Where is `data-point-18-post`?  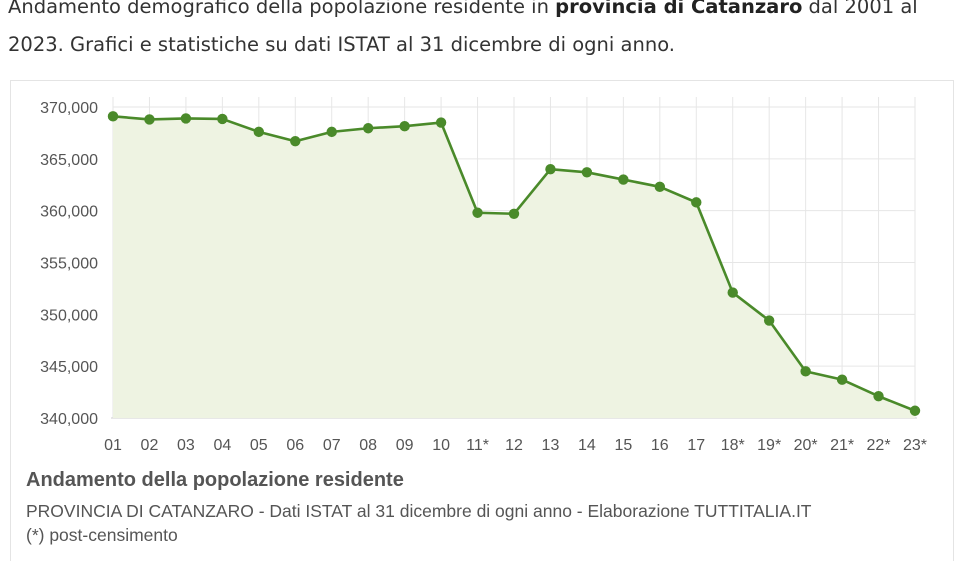 data-point-18-post is located at coordinates (732, 292).